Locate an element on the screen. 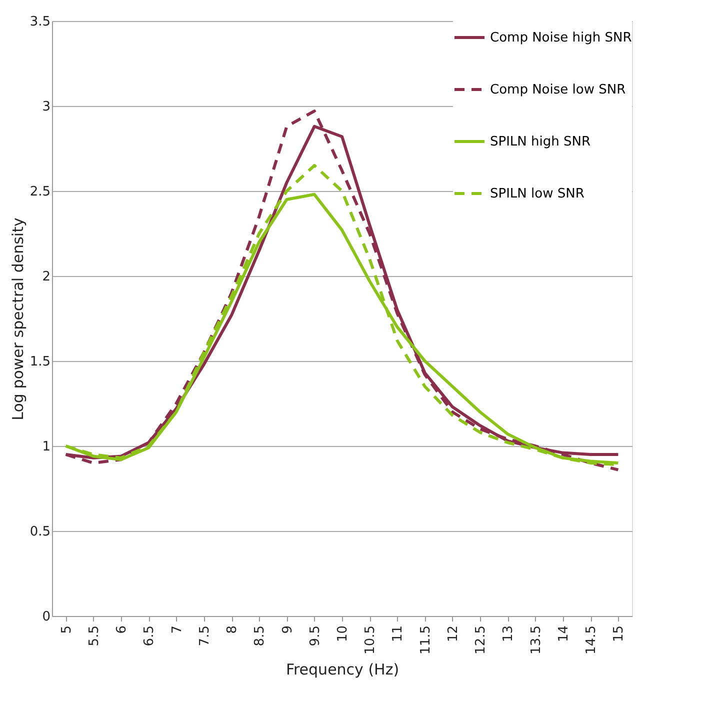  y-tick-label: 3.5 is located at coordinates (40, 22).